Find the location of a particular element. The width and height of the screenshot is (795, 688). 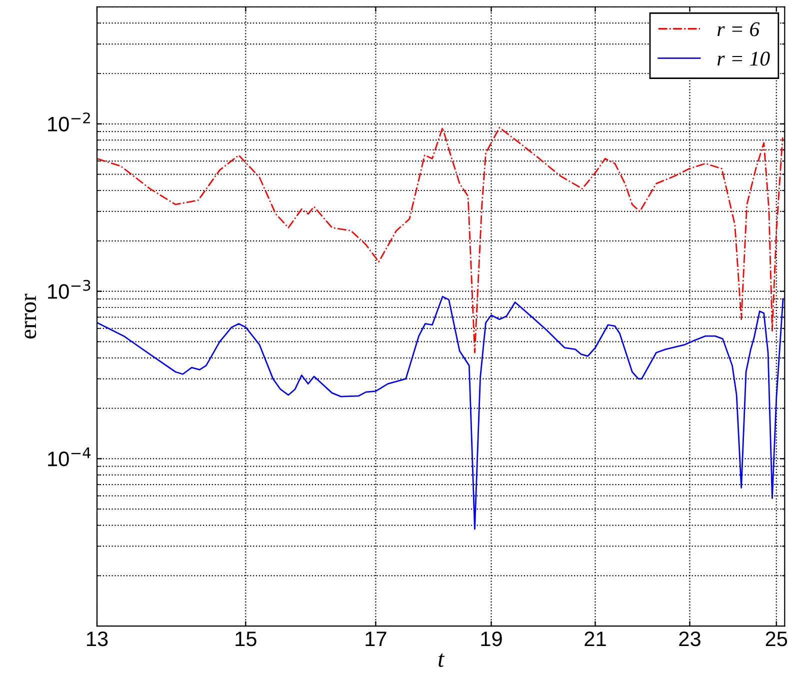

y-tick-label: 10$^{−3}$ is located at coordinates (69, 289).